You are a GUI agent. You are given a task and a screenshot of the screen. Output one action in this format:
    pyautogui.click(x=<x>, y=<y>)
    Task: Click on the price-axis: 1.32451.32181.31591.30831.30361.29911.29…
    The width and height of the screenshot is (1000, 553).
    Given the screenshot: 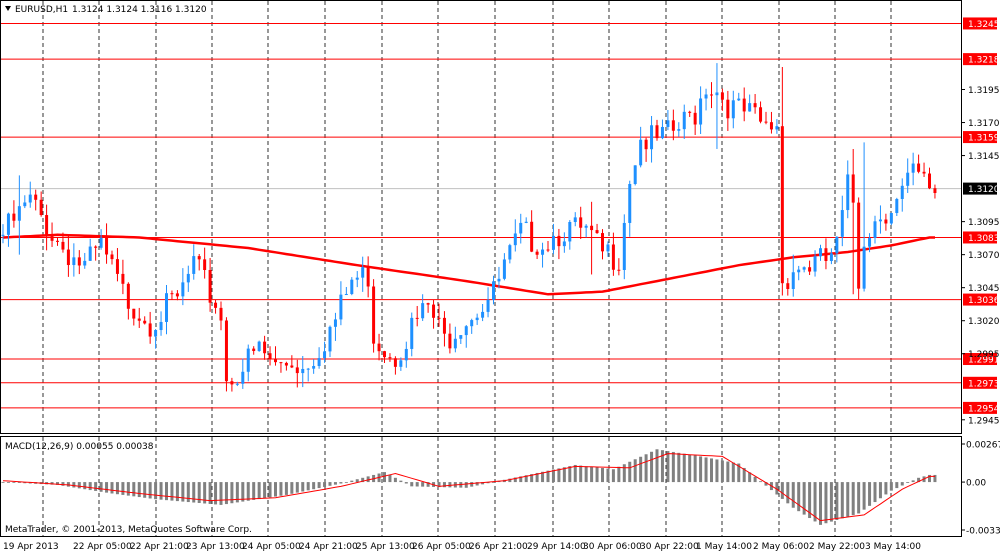 What is the action you would take?
    pyautogui.click(x=980, y=221)
    